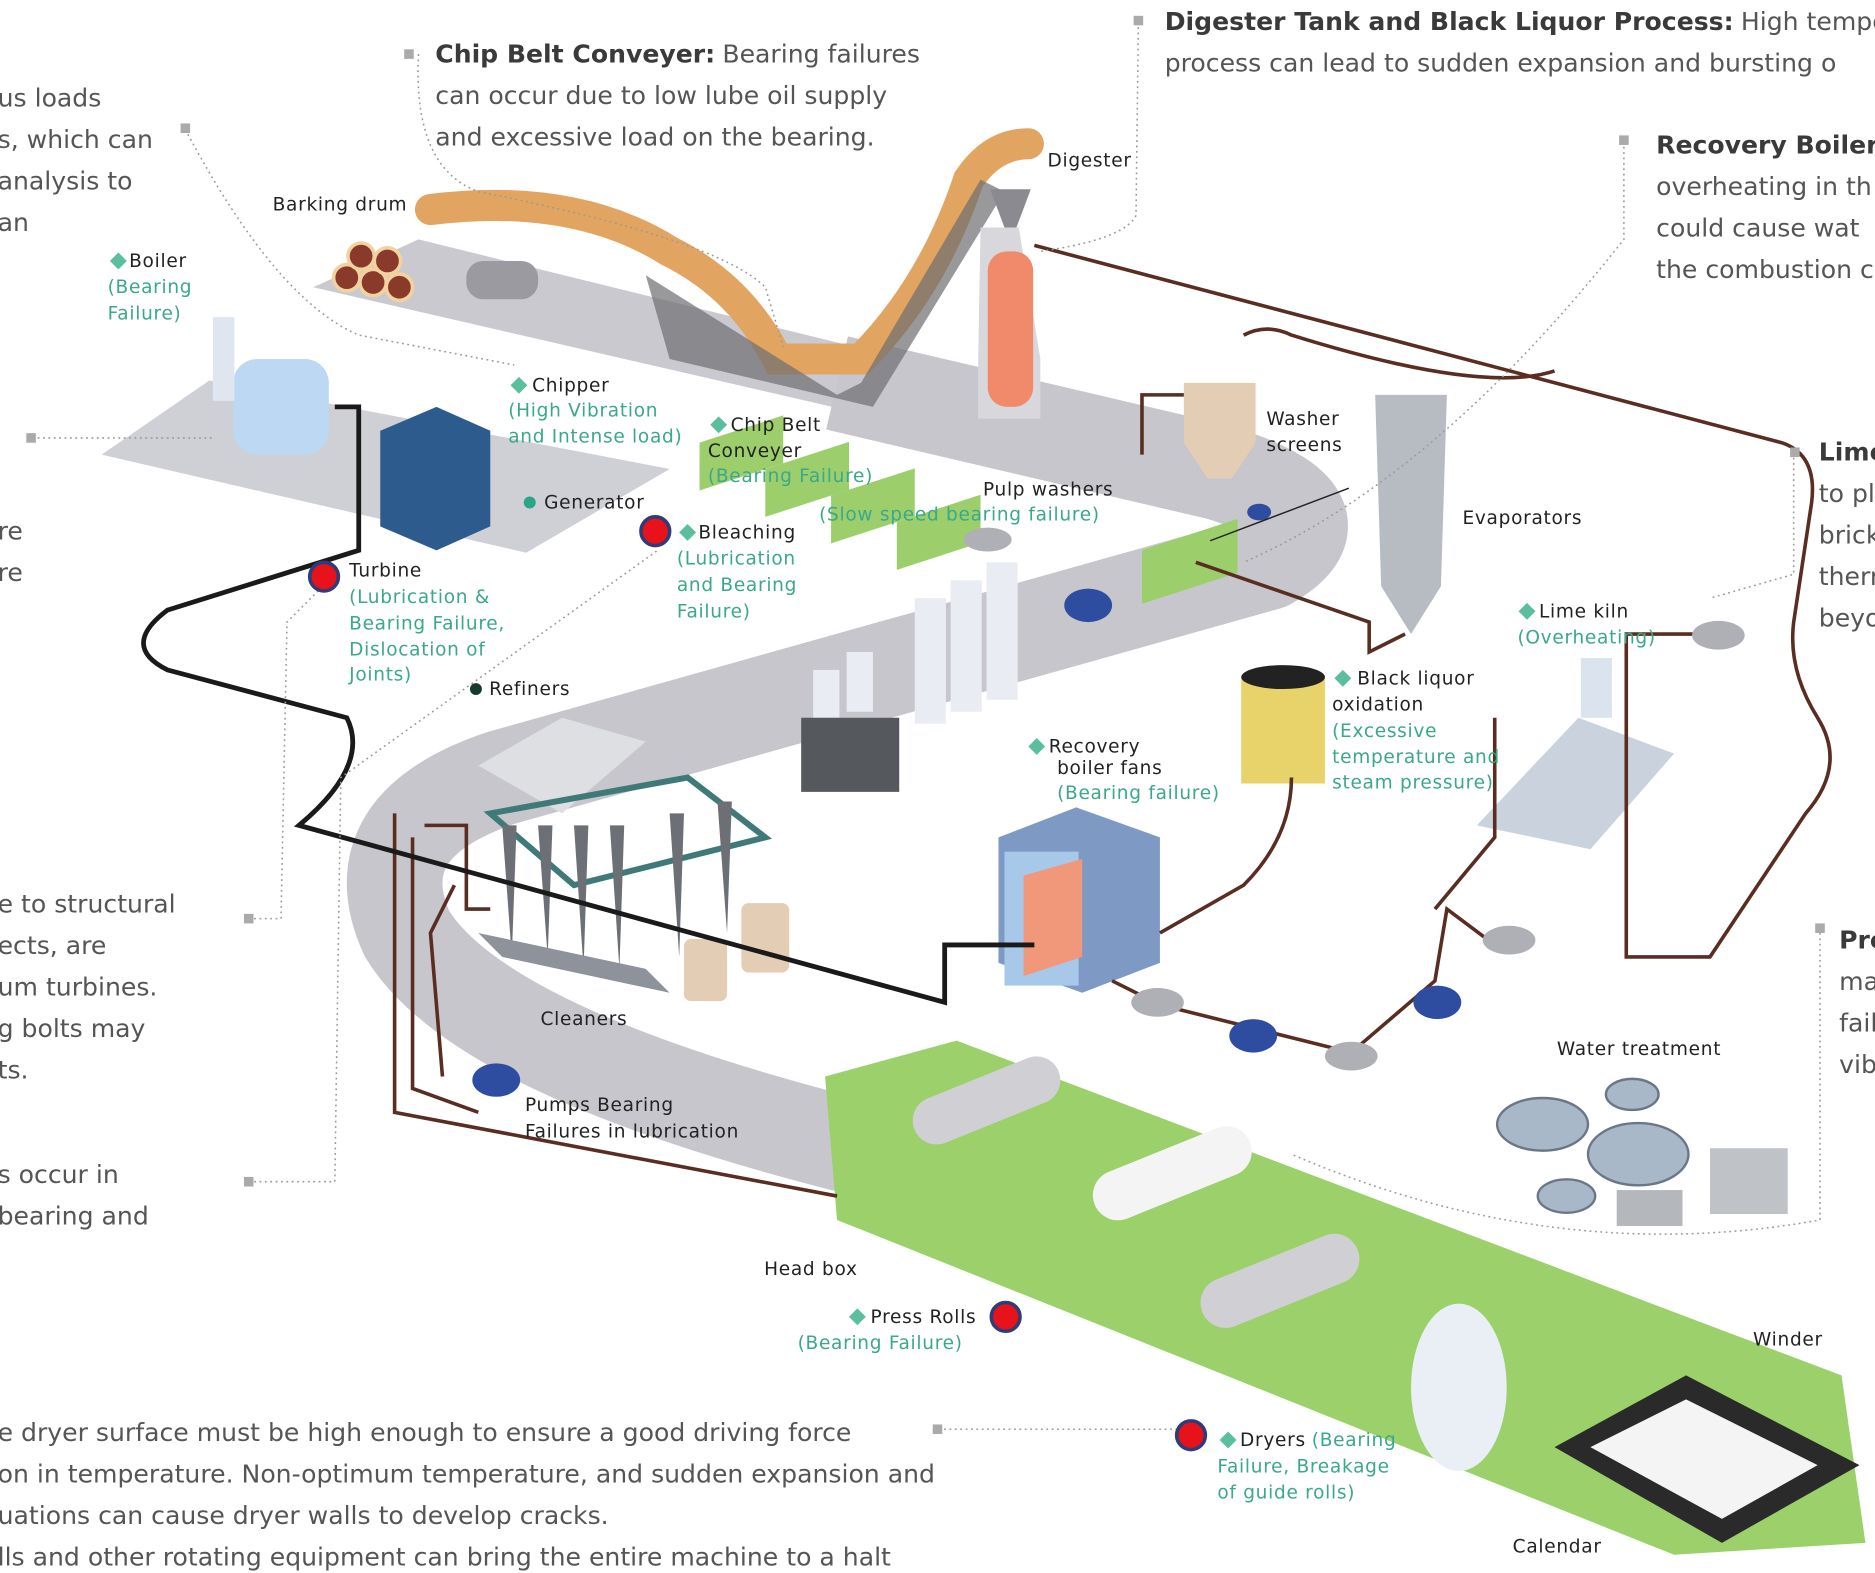 The image size is (1875, 1573). What do you see at coordinates (385, 571) in the screenshot?
I see `label-name: Turbine` at bounding box center [385, 571].